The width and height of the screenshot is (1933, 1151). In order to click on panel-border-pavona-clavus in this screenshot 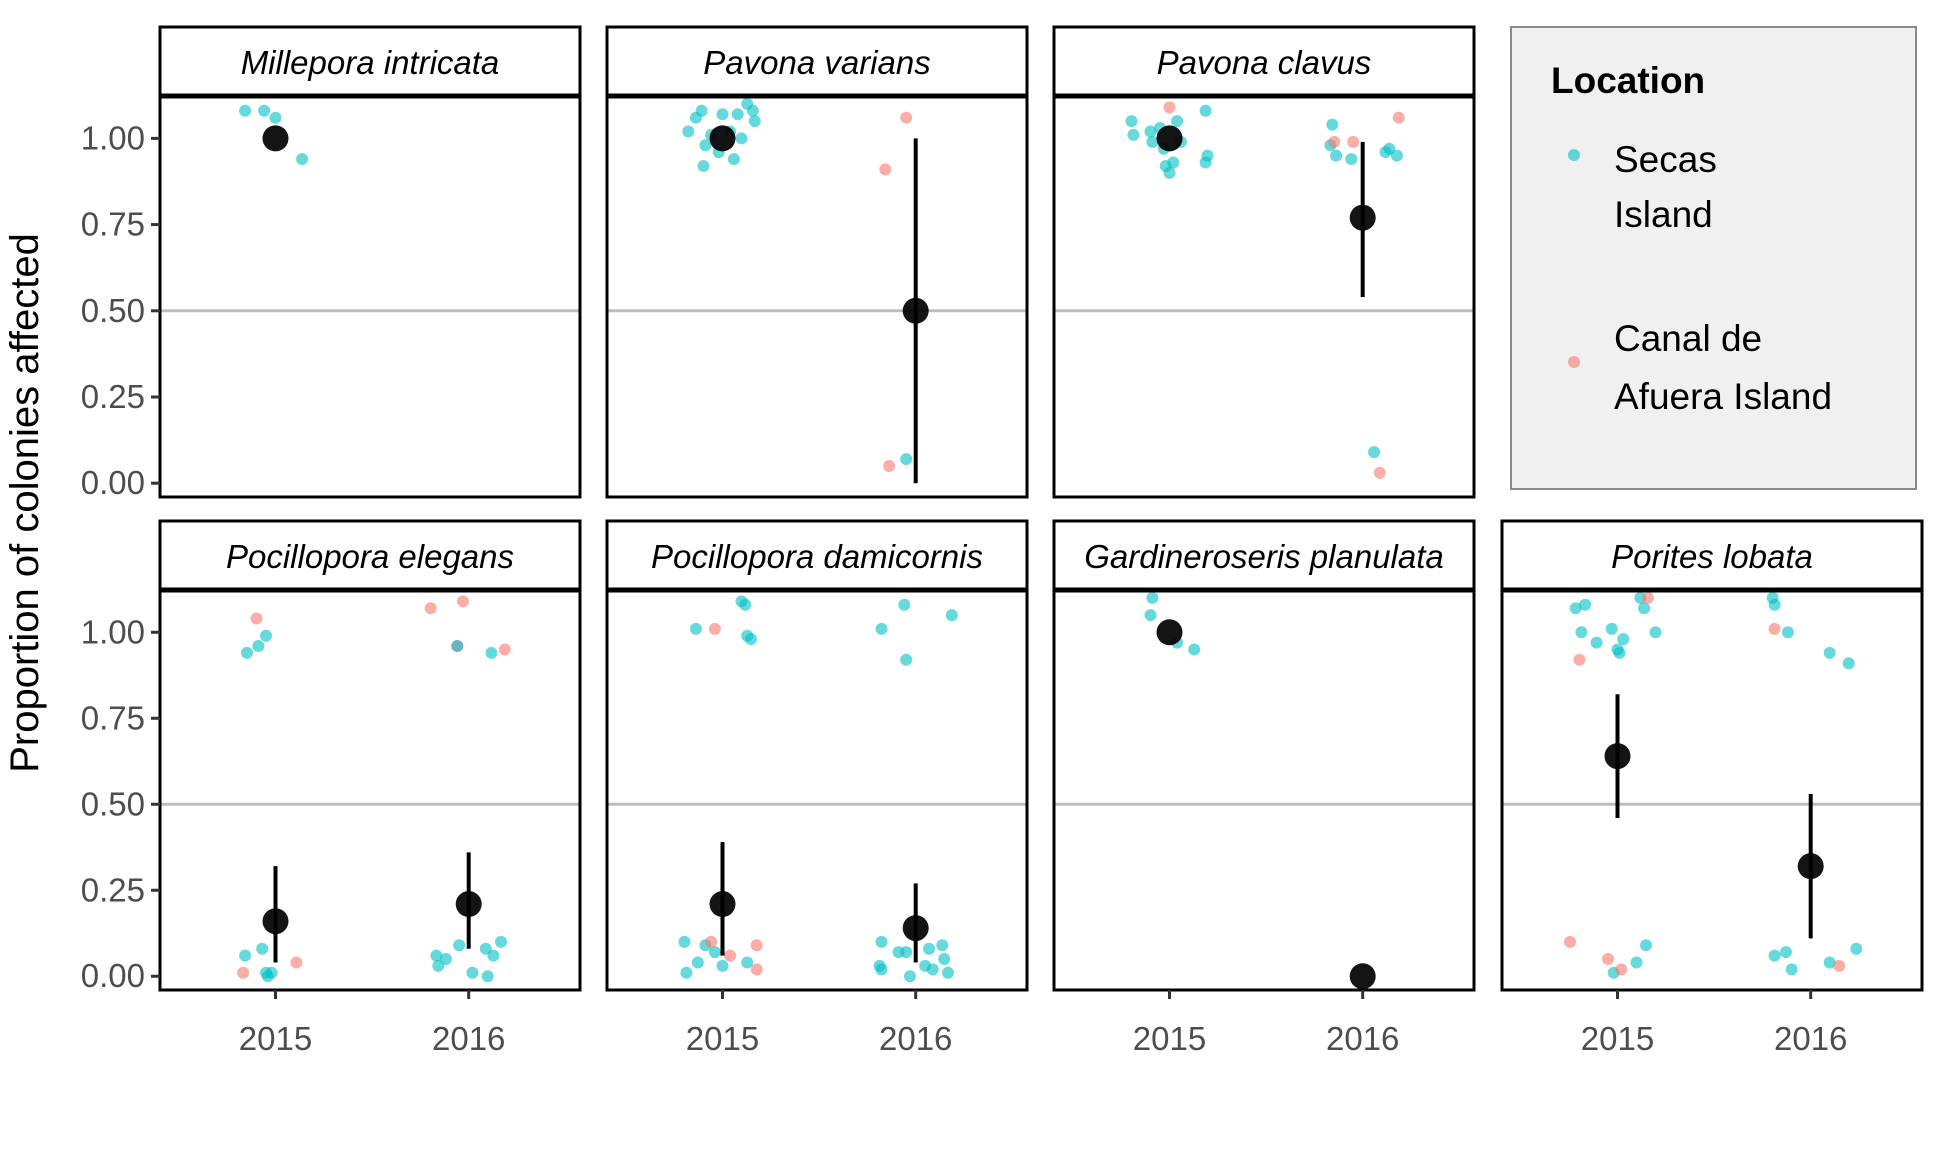, I will do `click(1264, 297)`.